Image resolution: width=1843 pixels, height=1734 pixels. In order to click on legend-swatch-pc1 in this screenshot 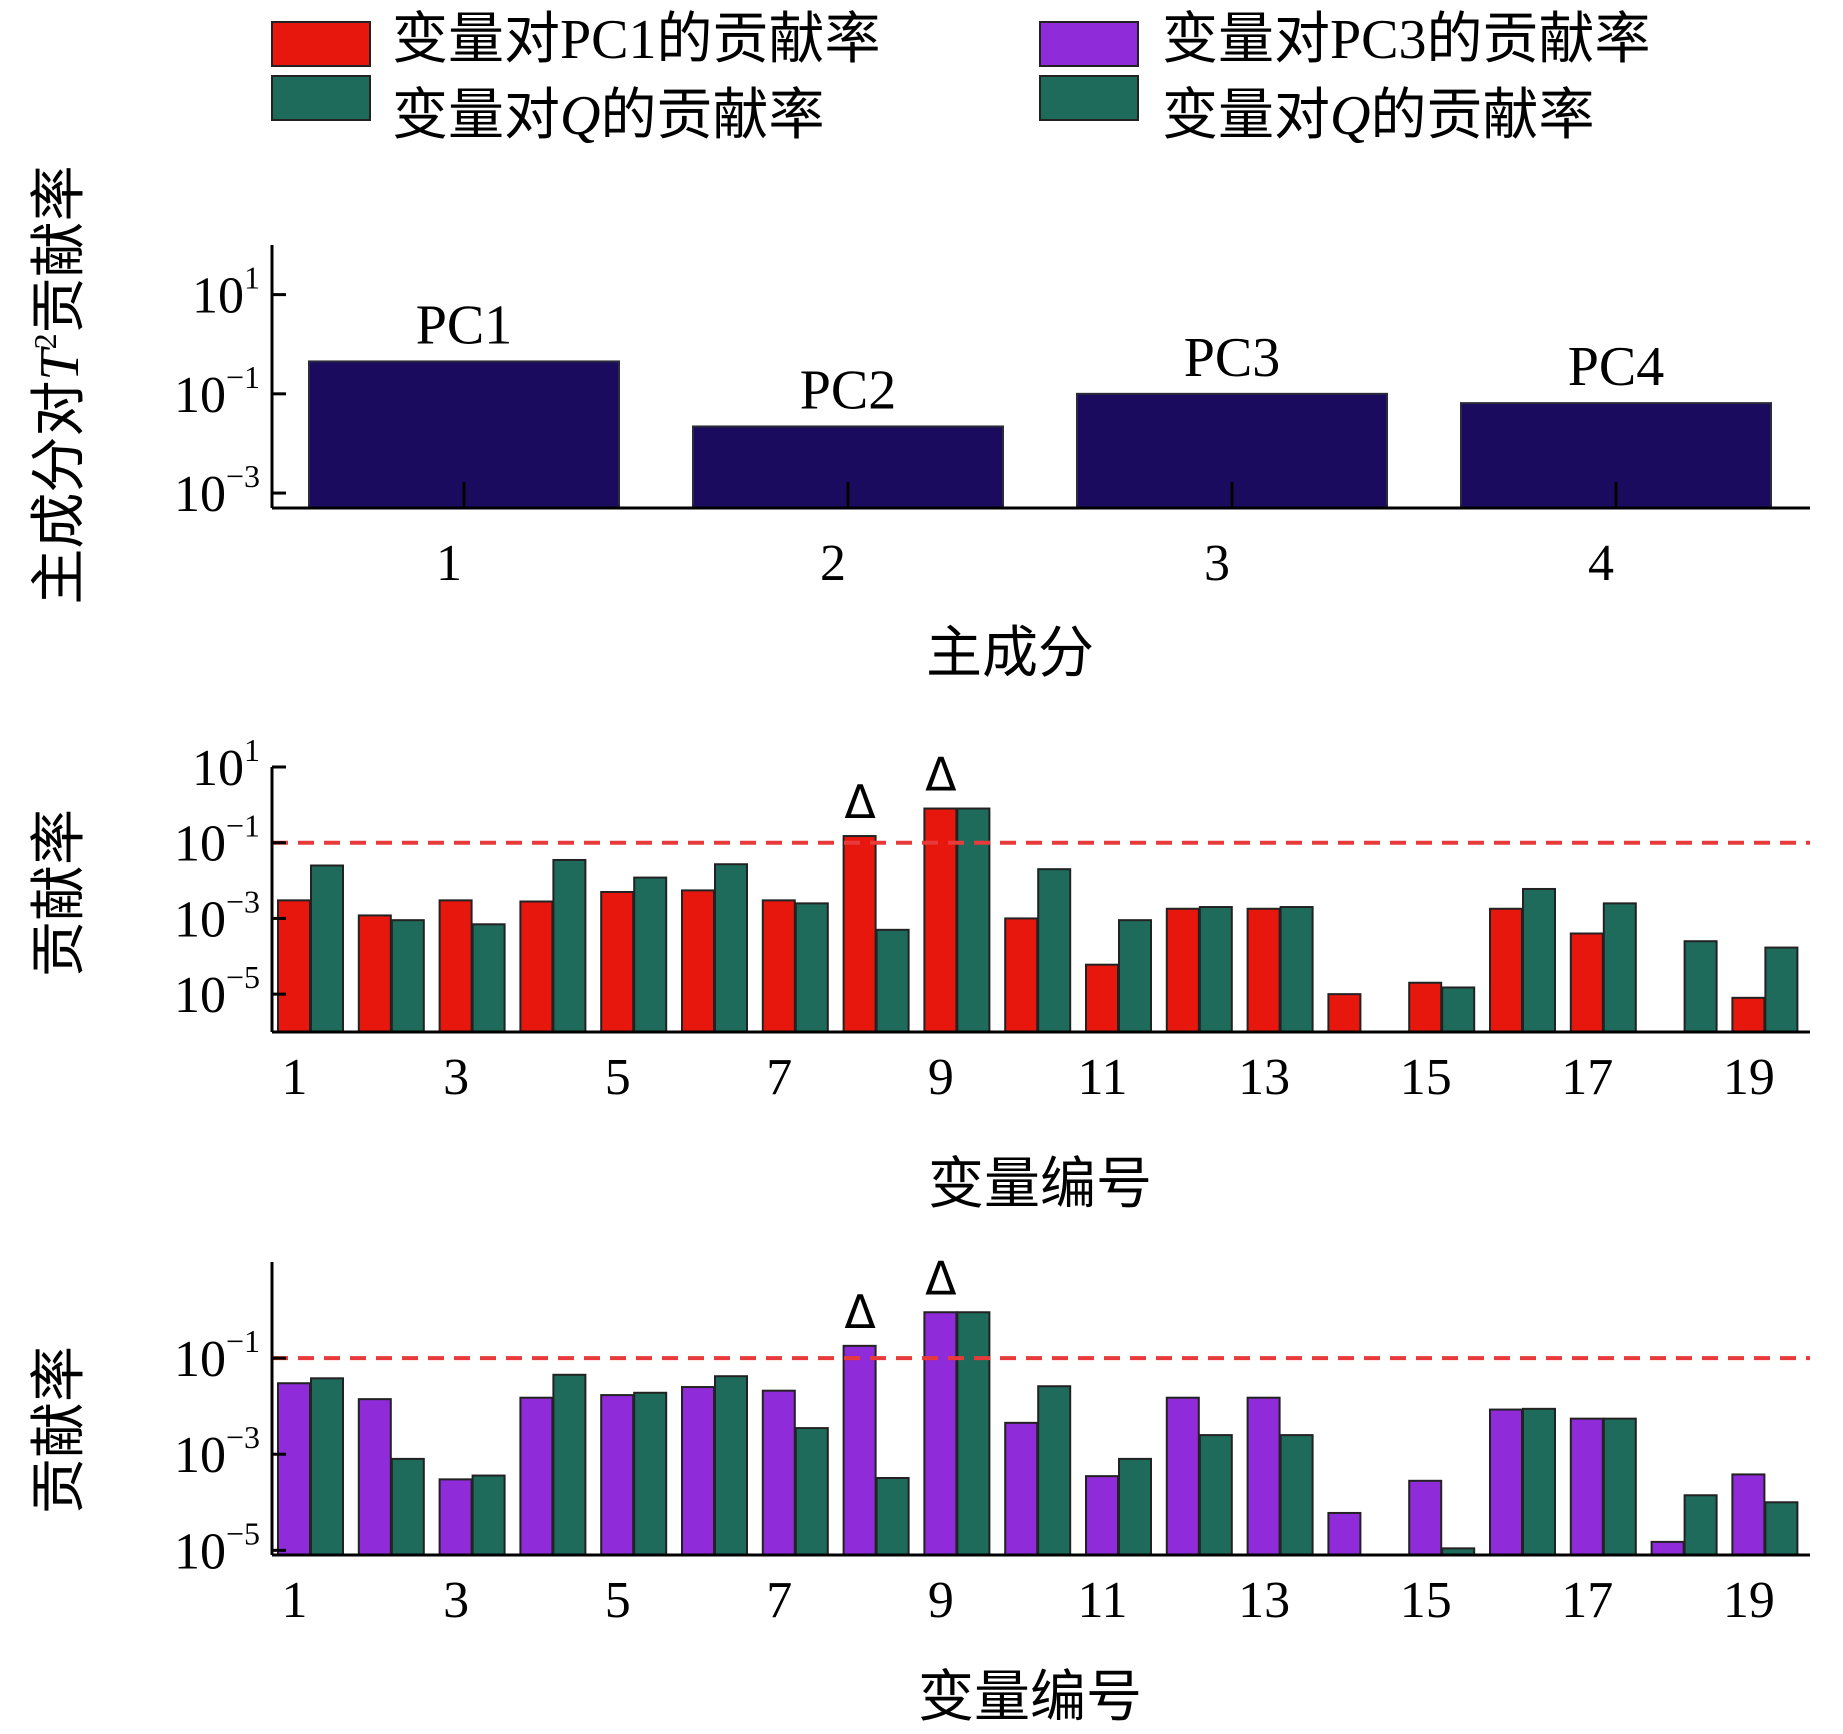, I will do `click(321, 44)`.